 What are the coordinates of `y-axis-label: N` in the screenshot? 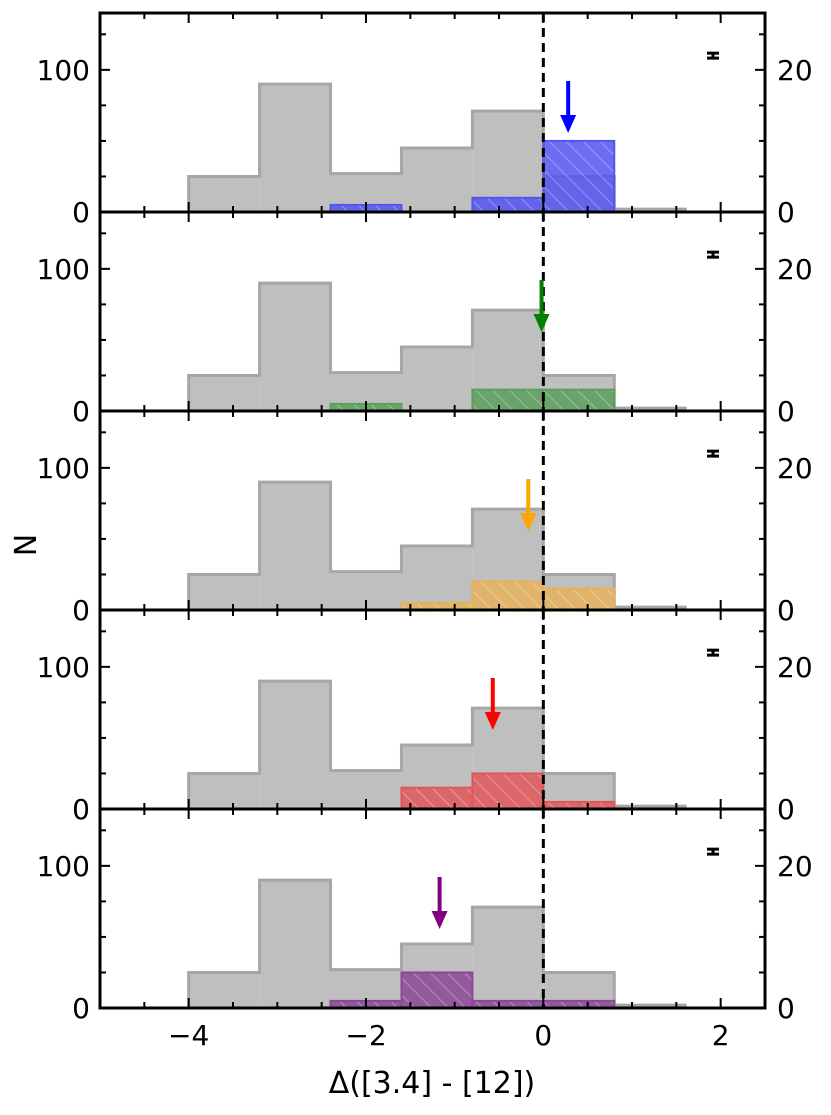 It's located at (26, 545).